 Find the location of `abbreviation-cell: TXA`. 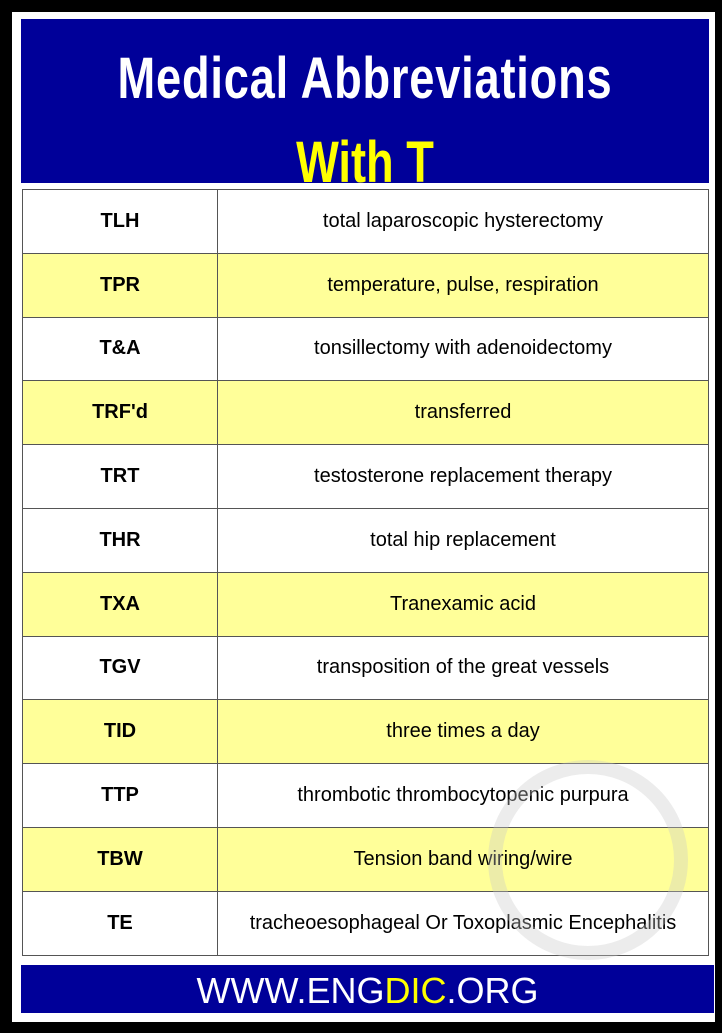

abbreviation-cell: TXA is located at coordinates (120, 604).